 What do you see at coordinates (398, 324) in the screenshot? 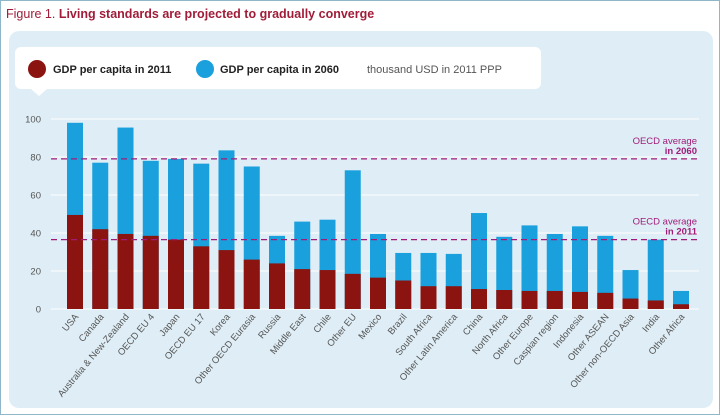
I see `x-category-label: Brazil` at bounding box center [398, 324].